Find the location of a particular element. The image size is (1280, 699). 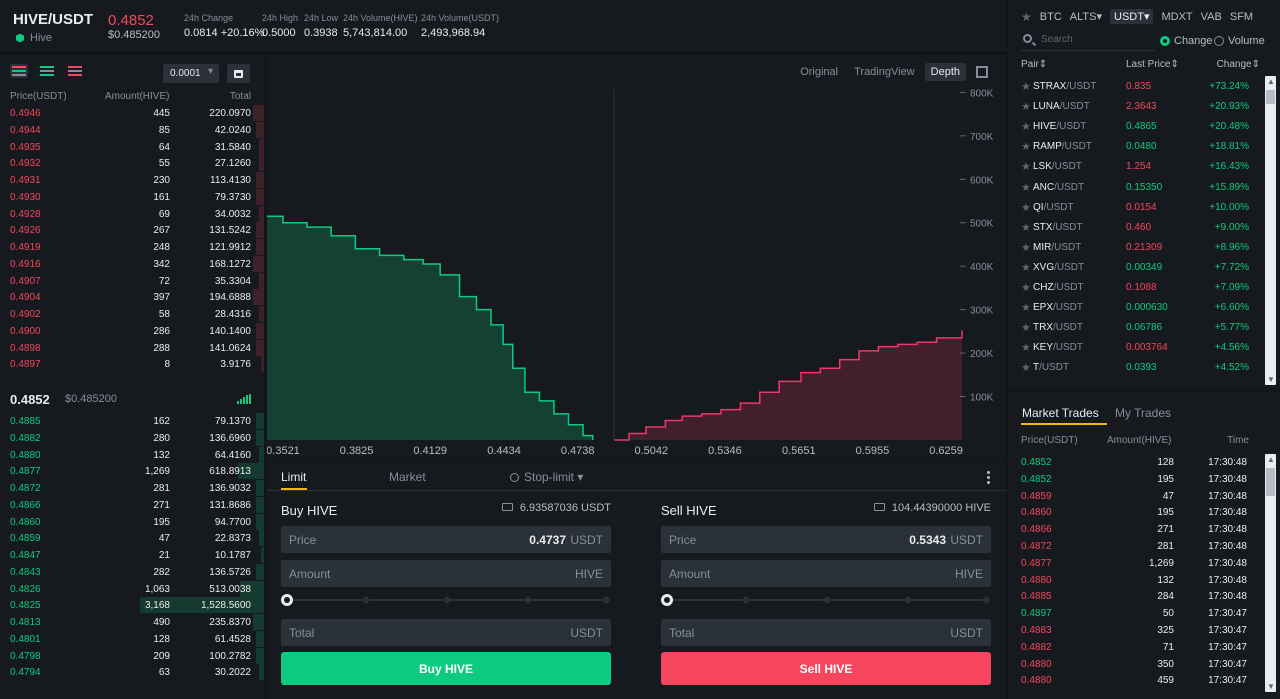

buy-price-value: 0.4737 is located at coordinates (547, 540).